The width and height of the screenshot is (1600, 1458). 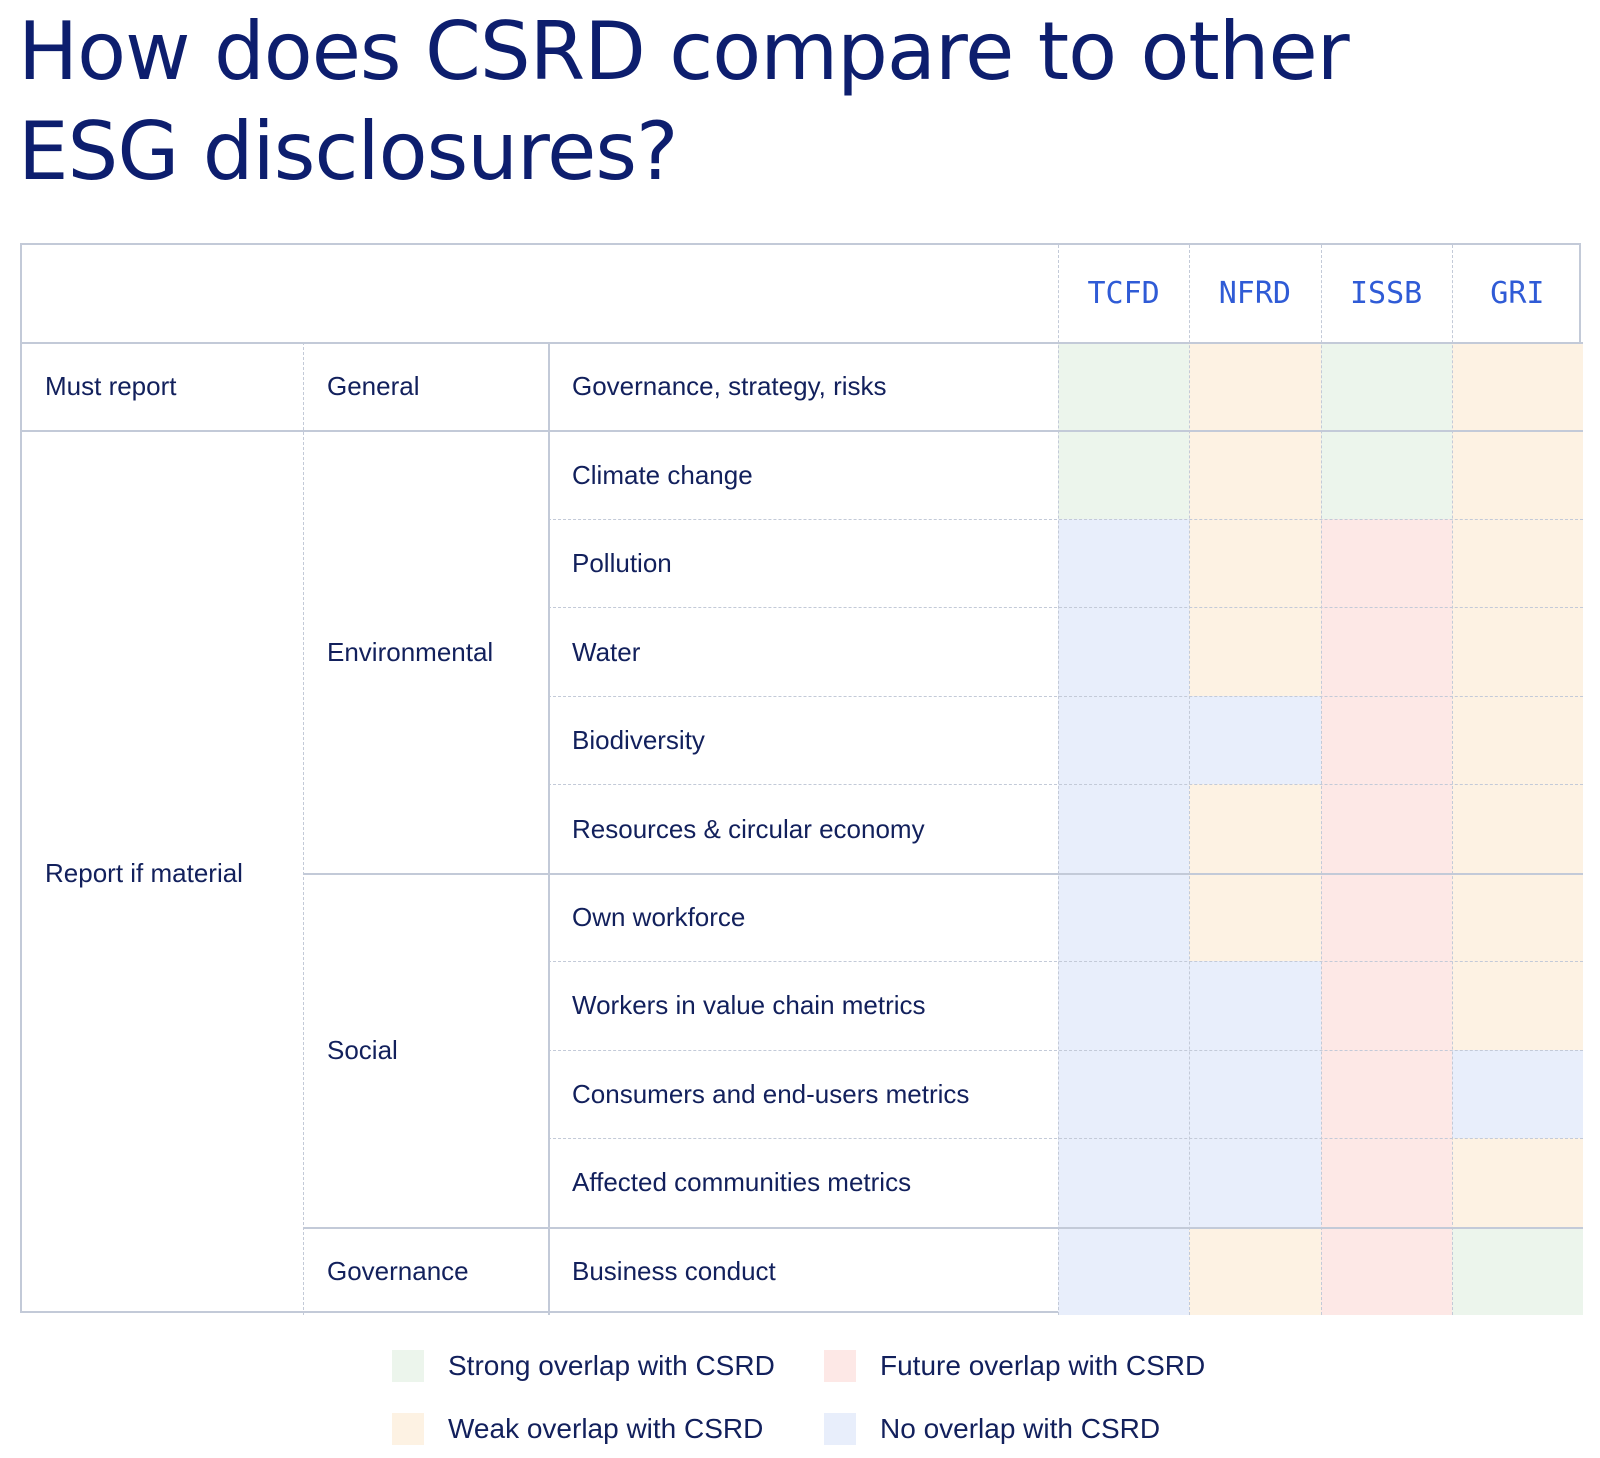 What do you see at coordinates (606, 651) in the screenshot?
I see `topic-label: Water` at bounding box center [606, 651].